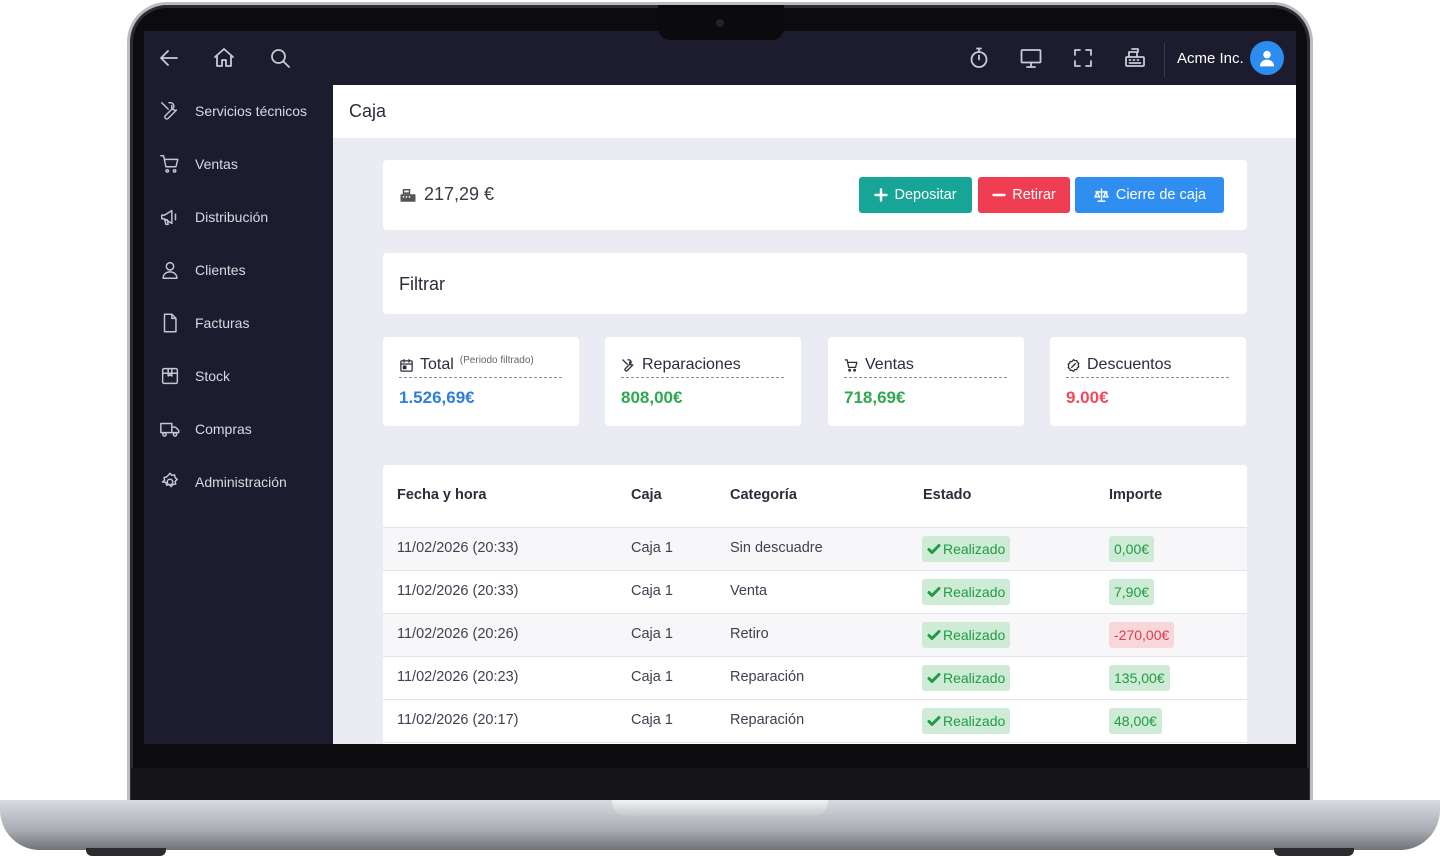 The width and height of the screenshot is (1440, 857). Describe the element at coordinates (169, 58) in the screenshot. I see `back-arrow-icon` at that location.